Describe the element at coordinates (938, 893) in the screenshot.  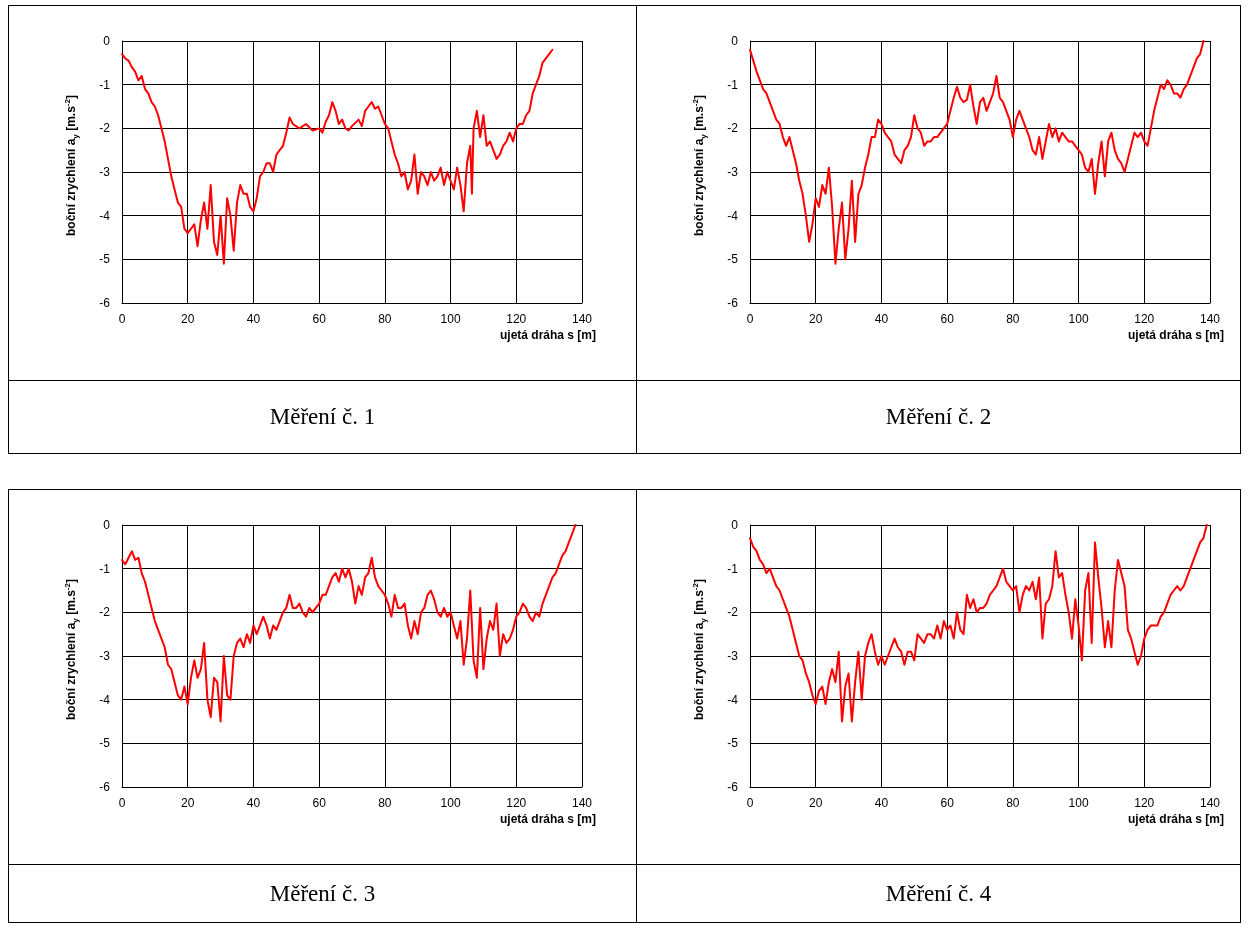
I see `text: Měření č. 4` at that location.